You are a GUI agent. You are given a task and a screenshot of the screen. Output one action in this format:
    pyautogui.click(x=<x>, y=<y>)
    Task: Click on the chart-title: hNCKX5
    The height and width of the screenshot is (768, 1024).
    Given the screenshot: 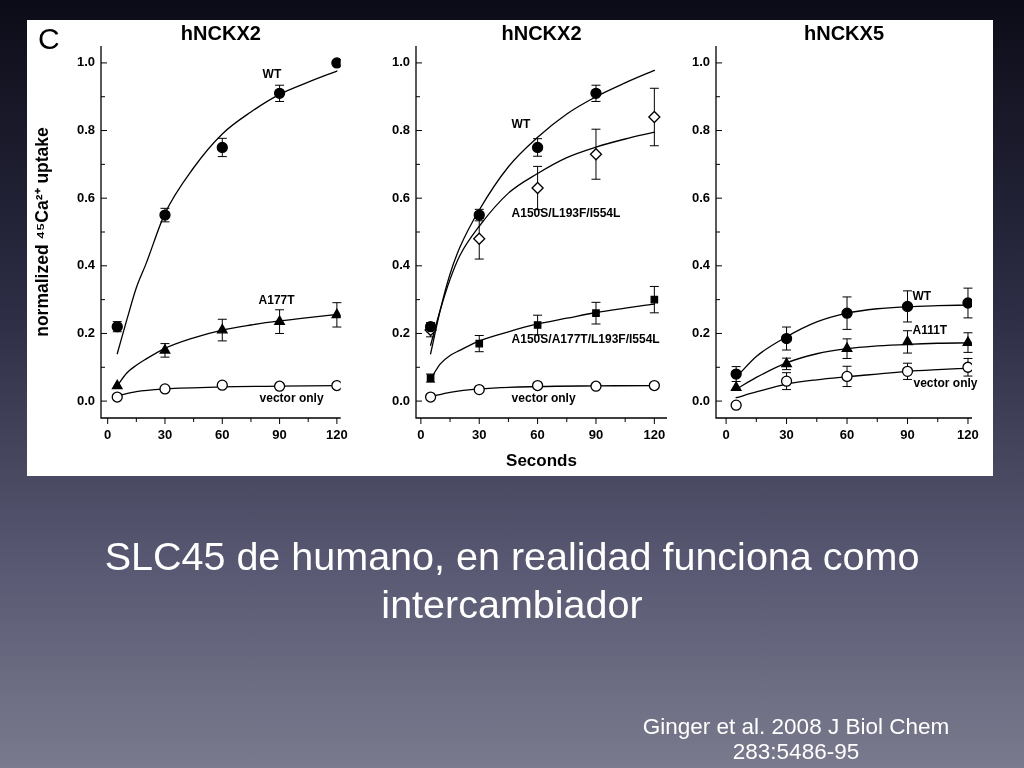 What is the action you would take?
    pyautogui.click(x=844, y=32)
    